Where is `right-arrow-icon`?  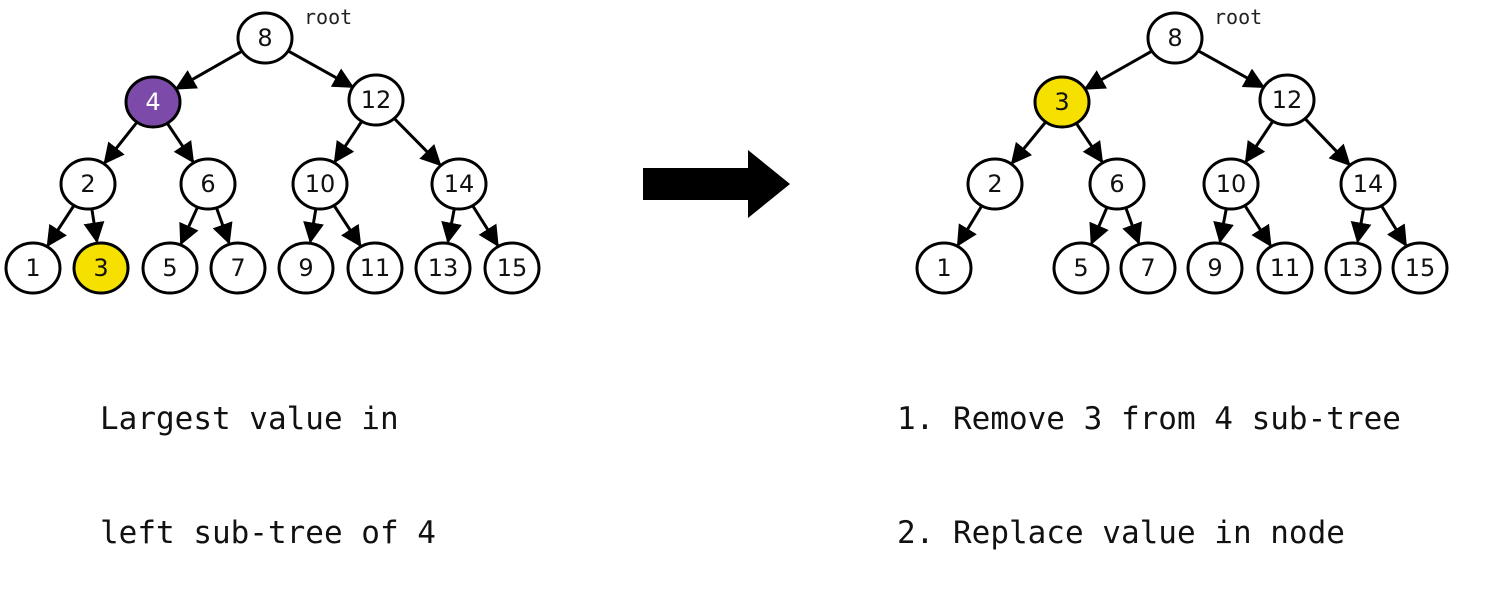
right-arrow-icon is located at coordinates (716, 184).